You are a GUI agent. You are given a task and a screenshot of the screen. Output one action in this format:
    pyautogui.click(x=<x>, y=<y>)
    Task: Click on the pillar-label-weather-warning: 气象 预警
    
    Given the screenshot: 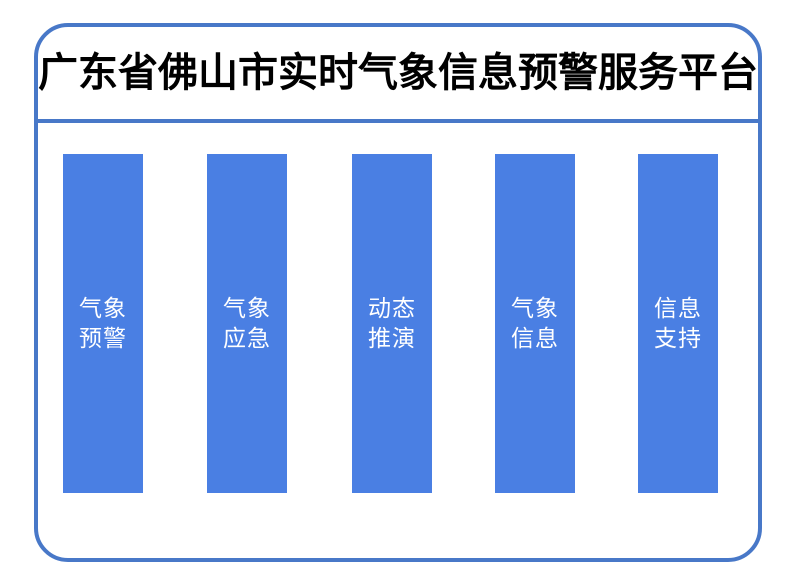 What is the action you would take?
    pyautogui.click(x=103, y=323)
    